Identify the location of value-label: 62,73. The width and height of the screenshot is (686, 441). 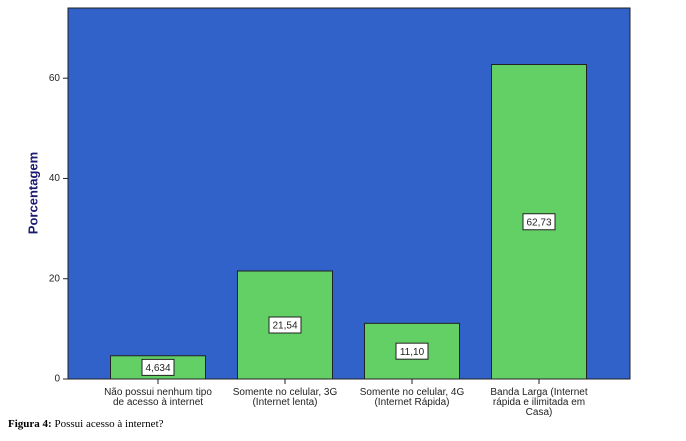
(538, 222).